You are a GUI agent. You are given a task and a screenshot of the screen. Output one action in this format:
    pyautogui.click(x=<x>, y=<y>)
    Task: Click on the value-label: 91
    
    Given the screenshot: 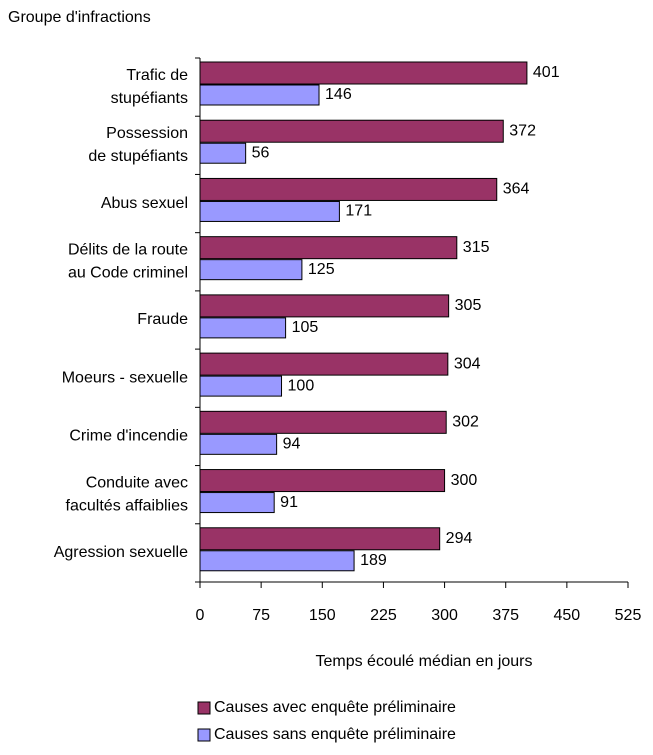 What is the action you would take?
    pyautogui.click(x=289, y=502)
    